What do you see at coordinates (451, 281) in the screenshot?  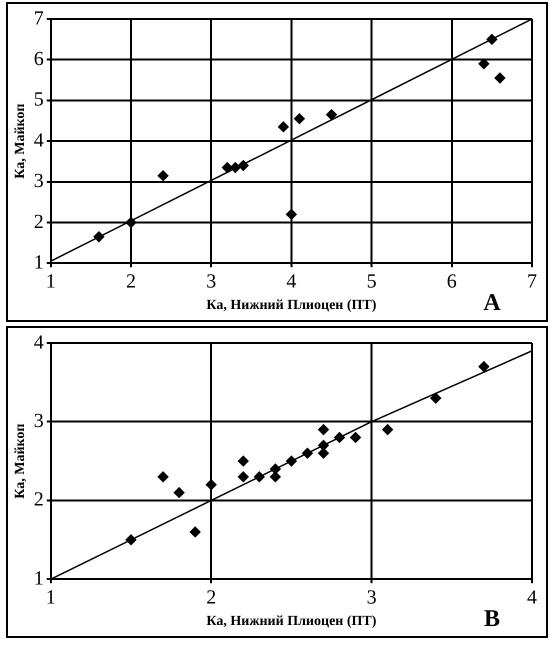 I see `x-tick-label: 6` at bounding box center [451, 281].